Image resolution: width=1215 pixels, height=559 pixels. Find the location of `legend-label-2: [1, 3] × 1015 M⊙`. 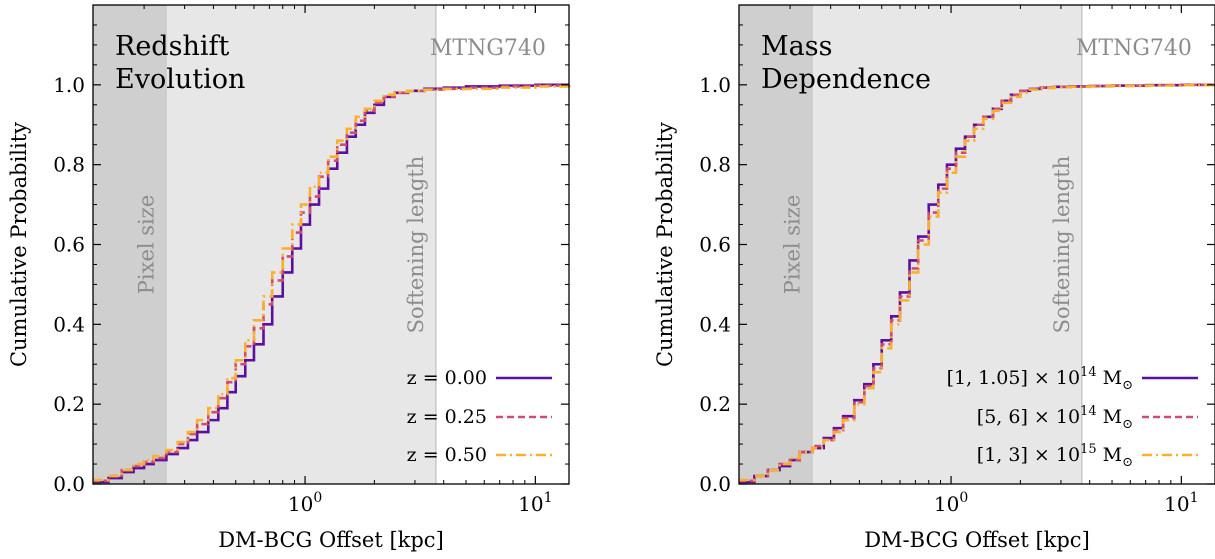

legend-label-2: [1, 3] × 1015 M⊙ is located at coordinates (1055, 456).